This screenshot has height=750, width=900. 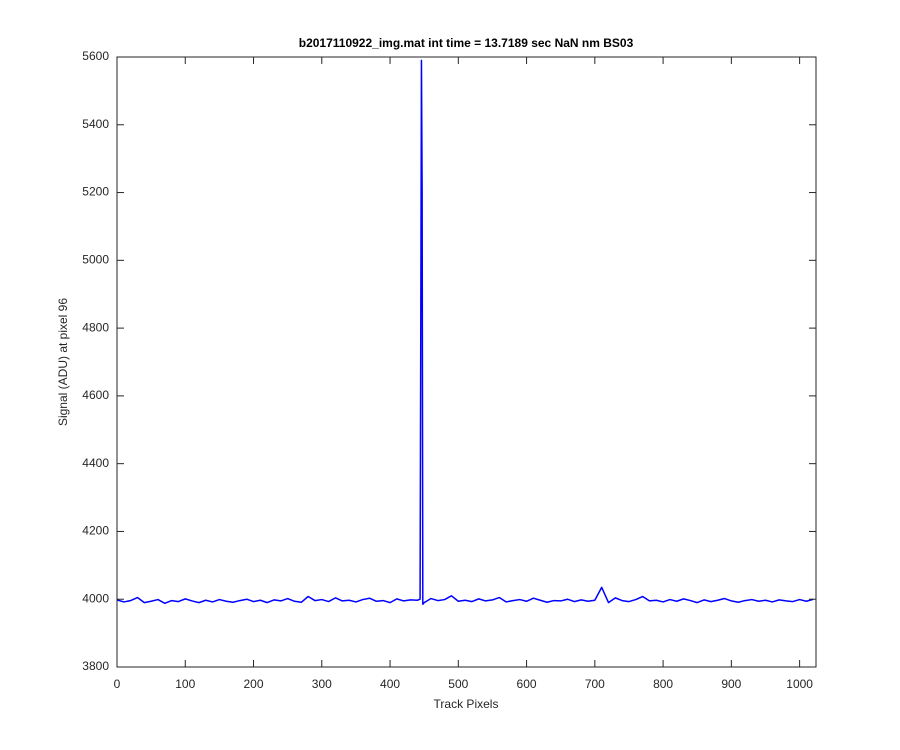 I want to click on y-tick-label: 5600, so click(x=95, y=56).